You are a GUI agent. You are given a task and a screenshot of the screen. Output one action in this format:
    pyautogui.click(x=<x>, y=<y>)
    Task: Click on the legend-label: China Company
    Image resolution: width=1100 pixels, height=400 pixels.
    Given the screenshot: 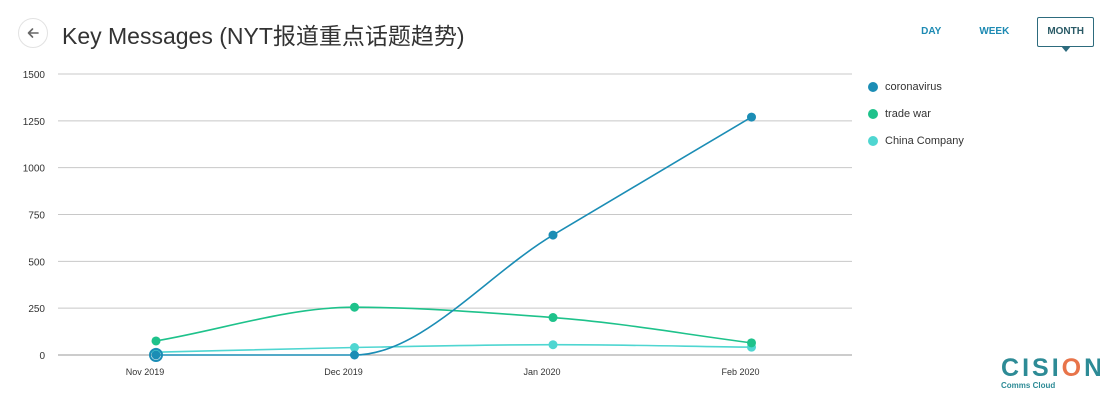 What is the action you would take?
    pyautogui.click(x=924, y=140)
    